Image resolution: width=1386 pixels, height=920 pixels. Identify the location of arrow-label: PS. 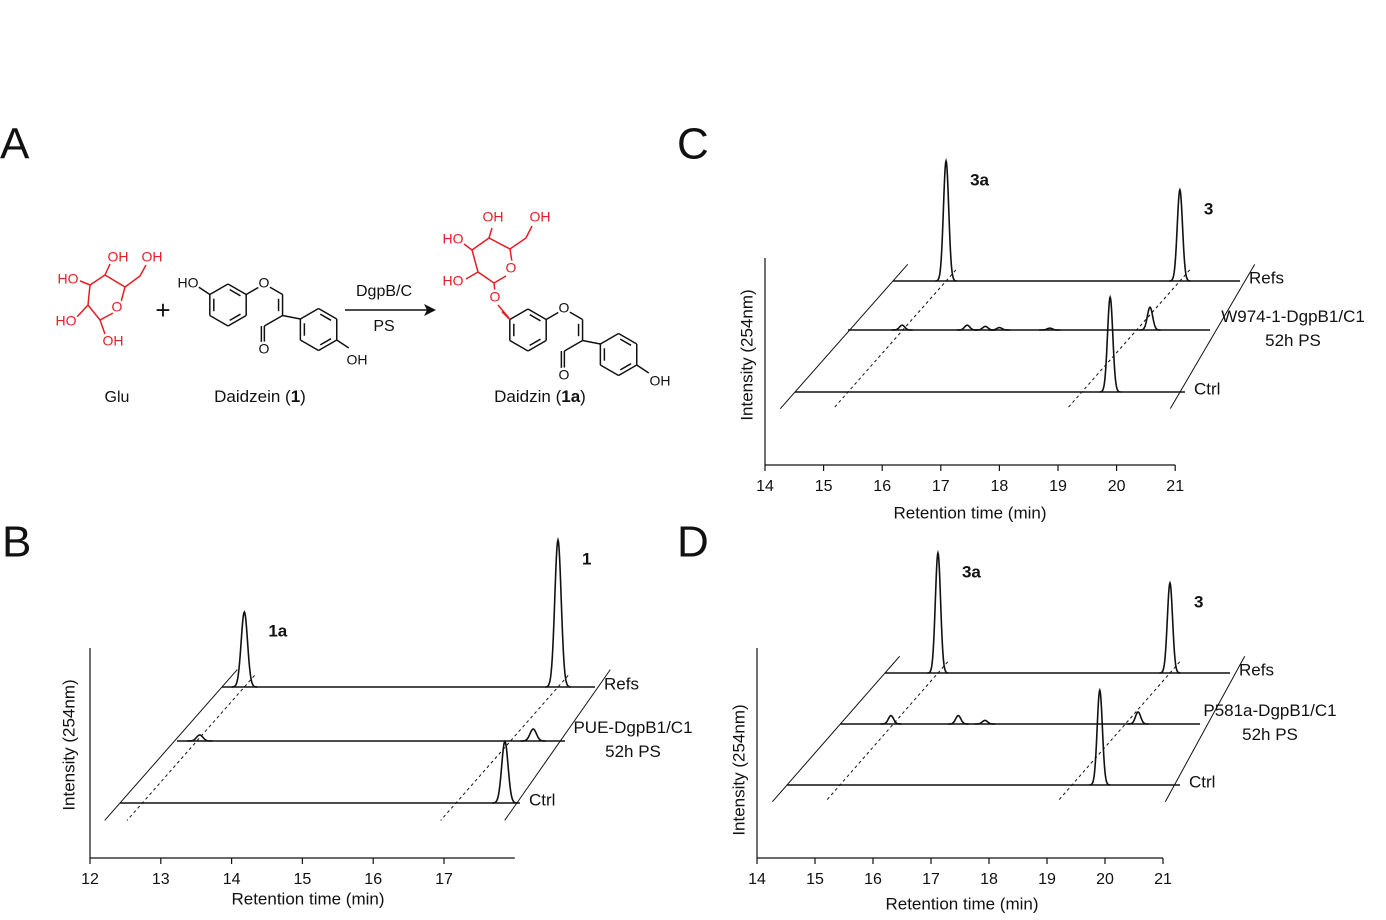
(383, 326).